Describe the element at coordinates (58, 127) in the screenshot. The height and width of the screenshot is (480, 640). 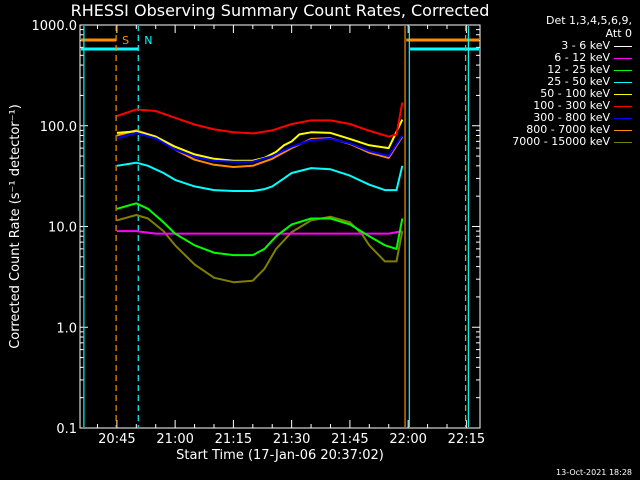
I see `y-tick-label: 100.0` at that location.